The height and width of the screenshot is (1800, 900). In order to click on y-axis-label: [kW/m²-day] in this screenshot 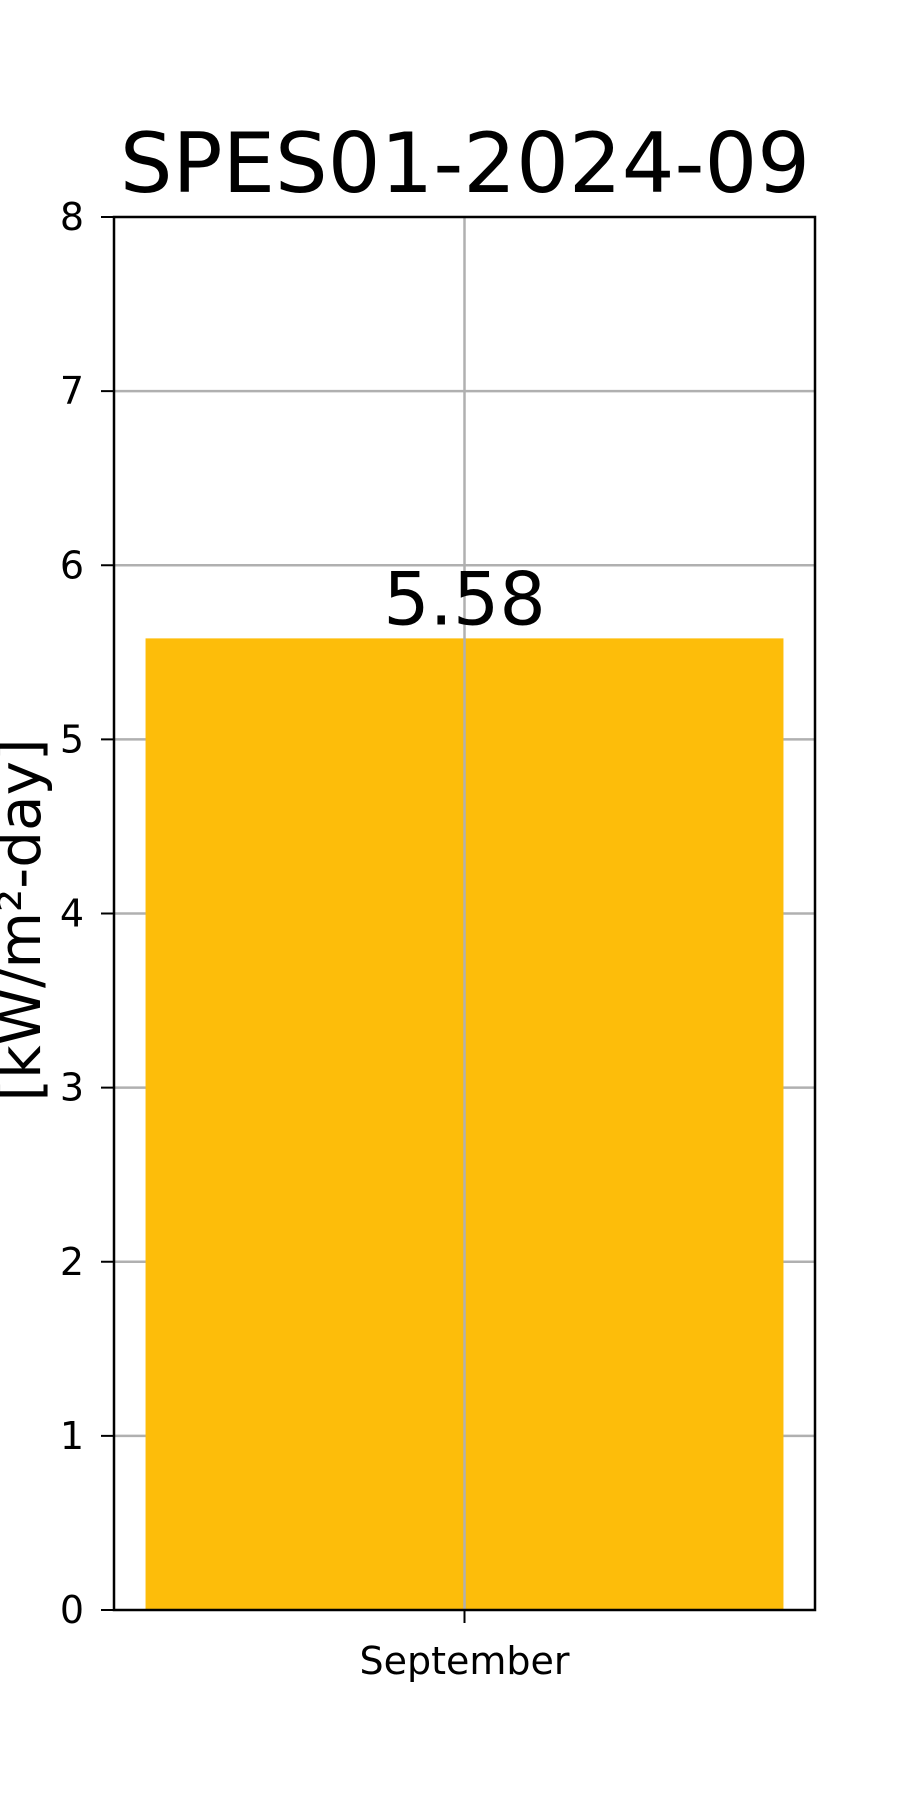, I will do `click(27, 919)`.